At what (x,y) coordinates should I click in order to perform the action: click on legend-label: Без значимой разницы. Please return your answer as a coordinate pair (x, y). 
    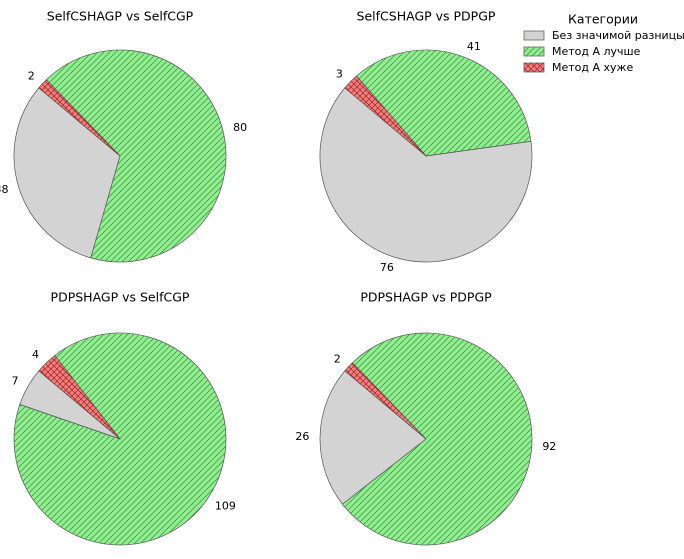
    Looking at the image, I should click on (618, 35).